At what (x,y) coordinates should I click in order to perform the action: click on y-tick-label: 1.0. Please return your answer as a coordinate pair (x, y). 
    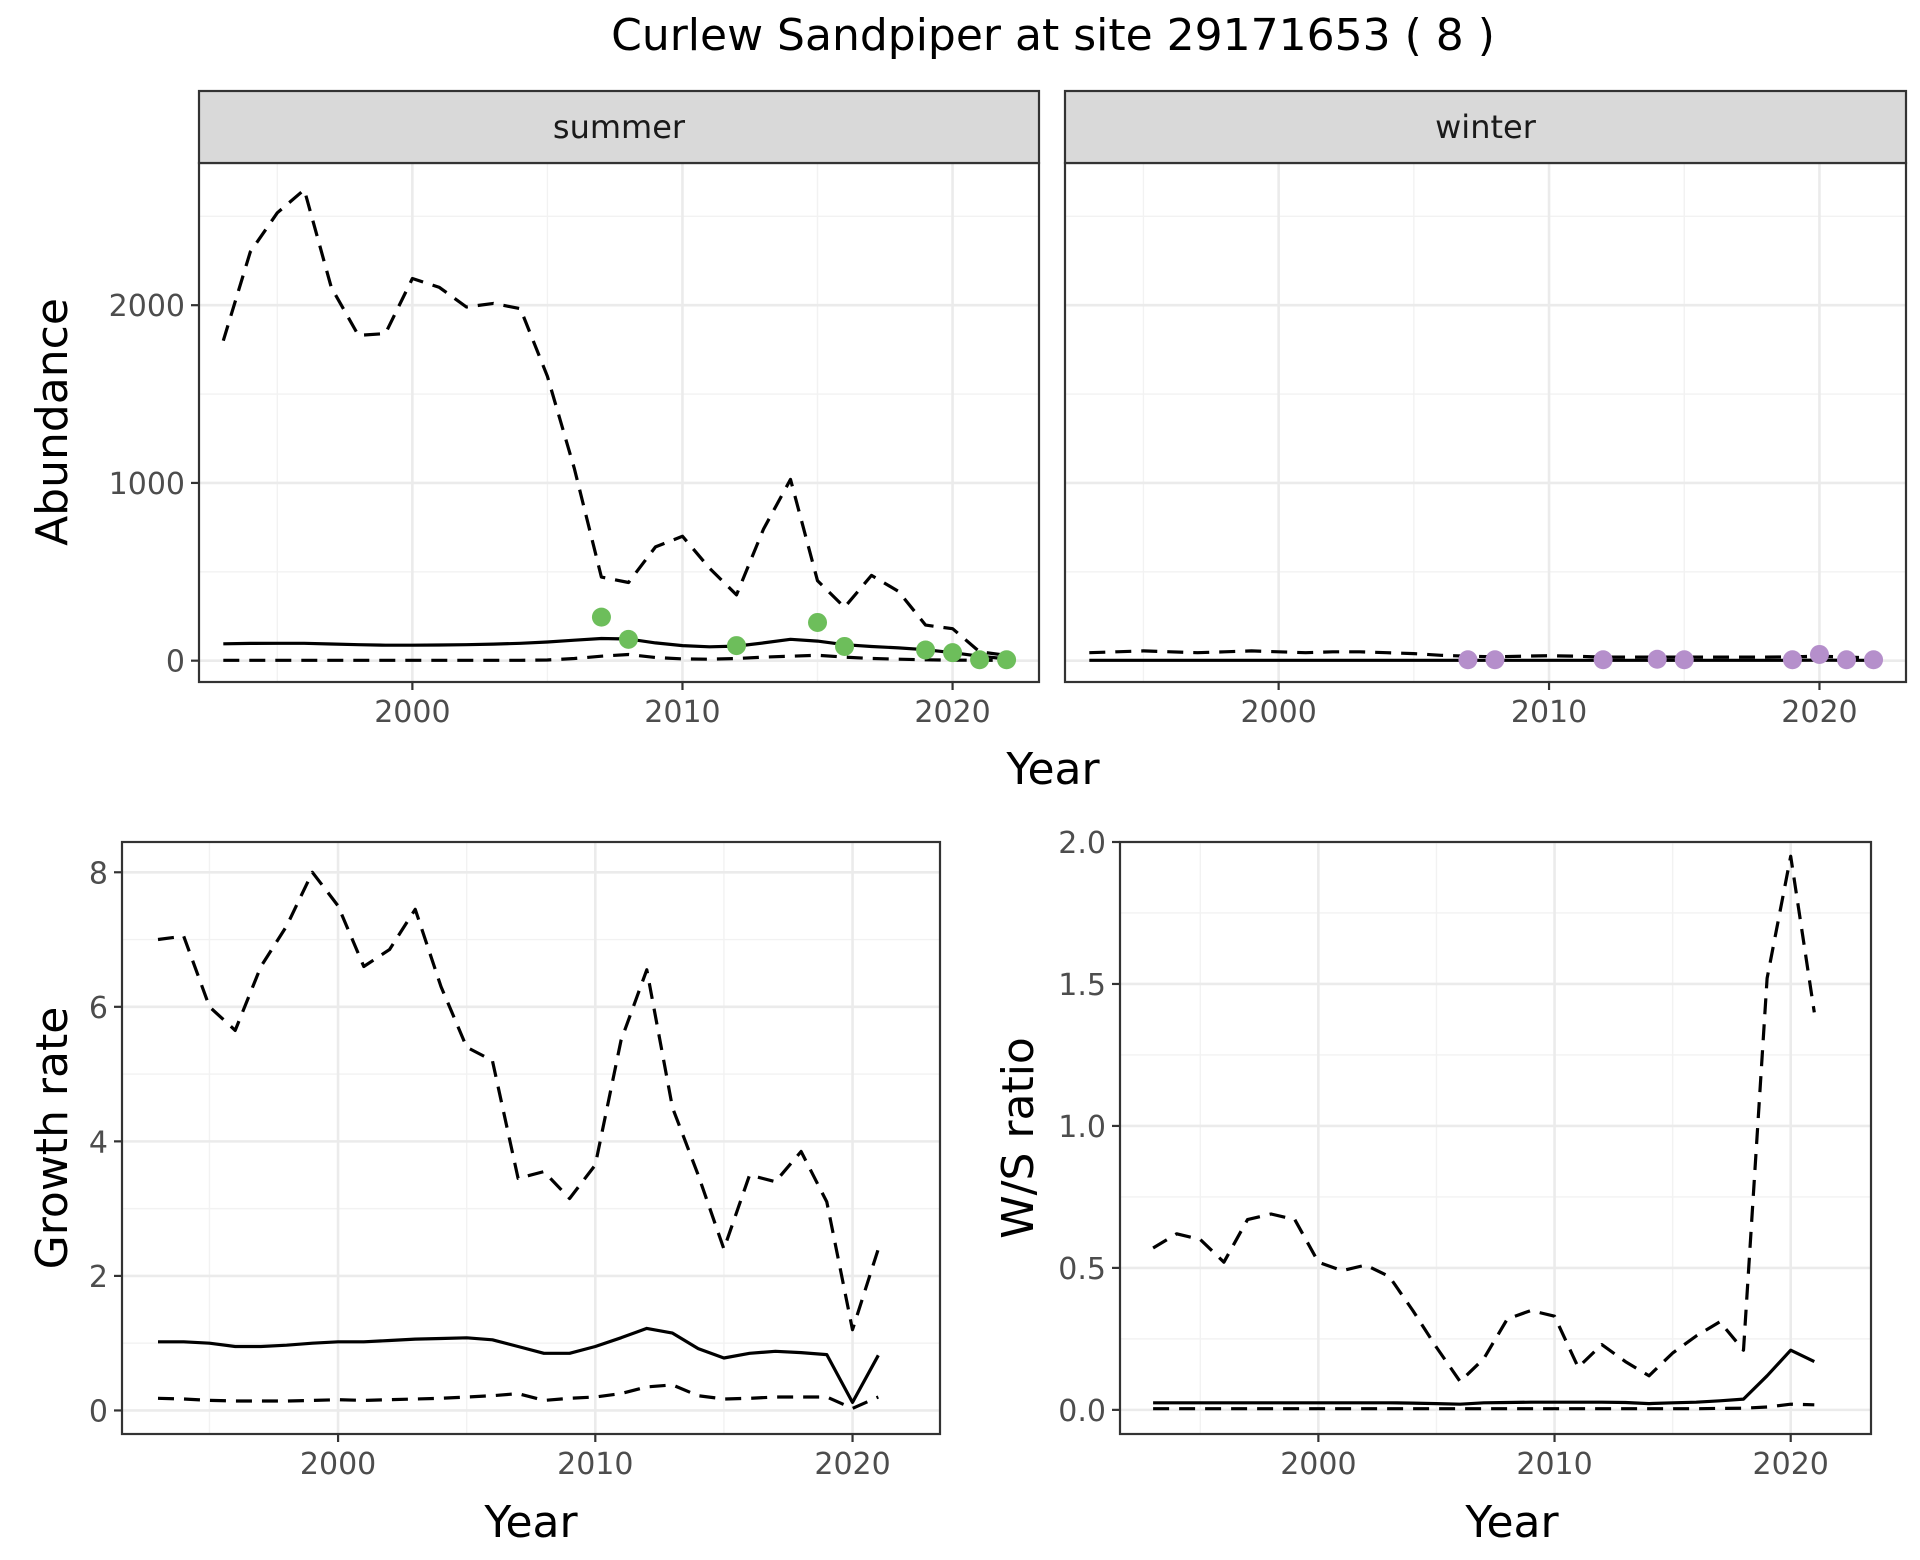
    Looking at the image, I should click on (1082, 1127).